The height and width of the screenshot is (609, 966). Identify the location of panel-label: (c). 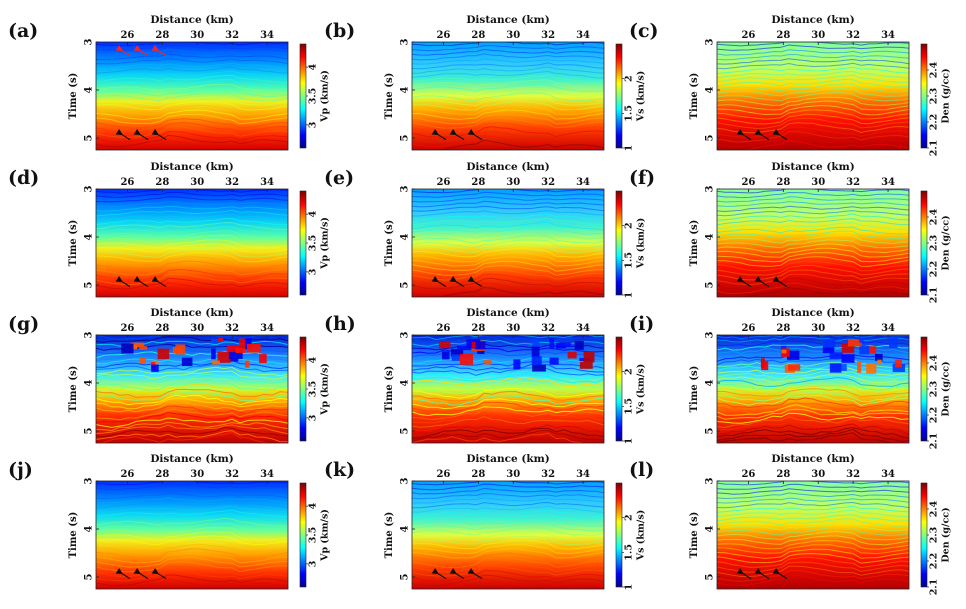
(644, 31).